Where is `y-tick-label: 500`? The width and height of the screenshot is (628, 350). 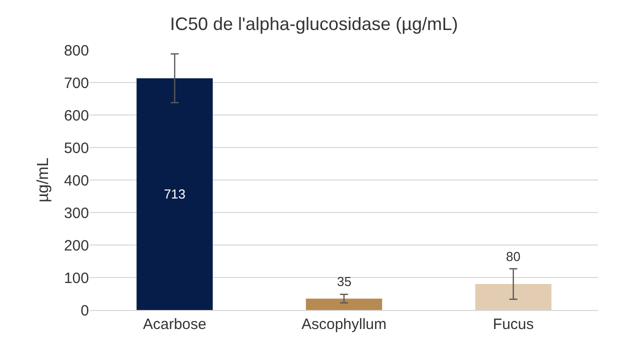 y-tick-label: 500 is located at coordinates (76, 148).